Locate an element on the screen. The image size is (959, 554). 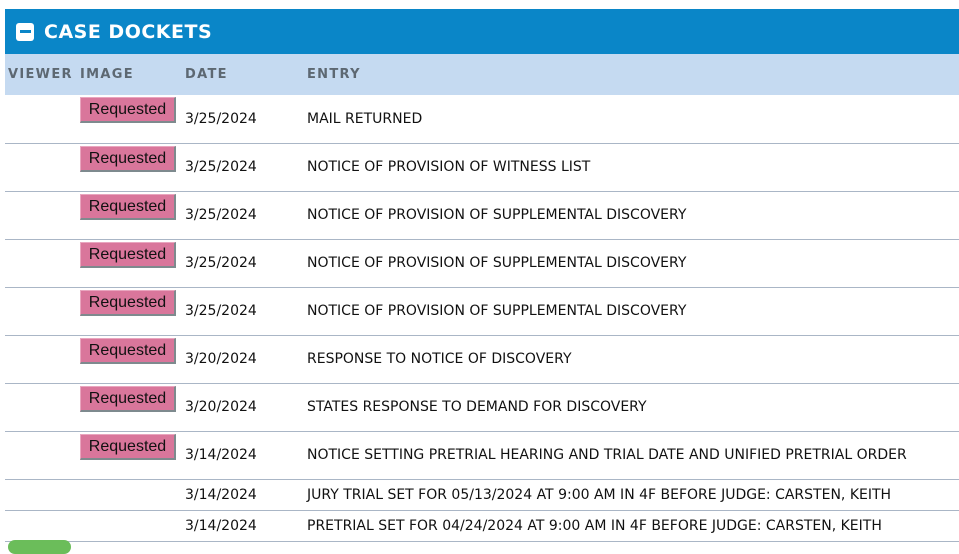
panel-header: CASE DOCKETS is located at coordinates (482, 31).